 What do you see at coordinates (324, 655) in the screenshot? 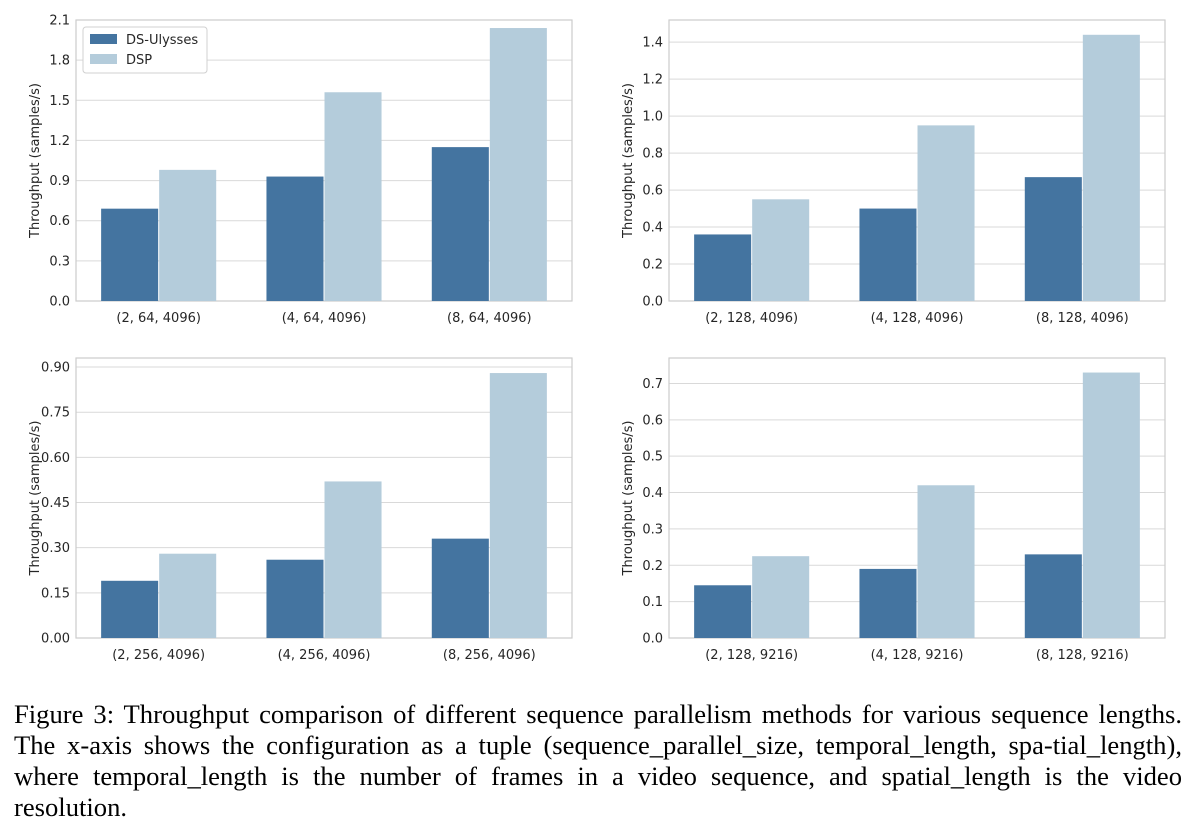
I see `x-tick-label: (4, 256, 4096)` at bounding box center [324, 655].